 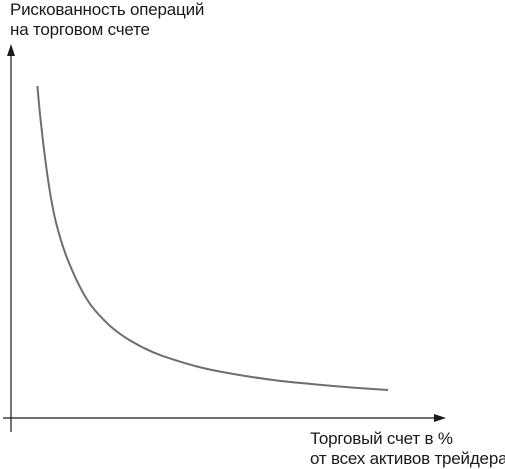 What do you see at coordinates (107, 9) in the screenshot?
I see `y-axis-label-line-1: Рискованность операций` at bounding box center [107, 9].